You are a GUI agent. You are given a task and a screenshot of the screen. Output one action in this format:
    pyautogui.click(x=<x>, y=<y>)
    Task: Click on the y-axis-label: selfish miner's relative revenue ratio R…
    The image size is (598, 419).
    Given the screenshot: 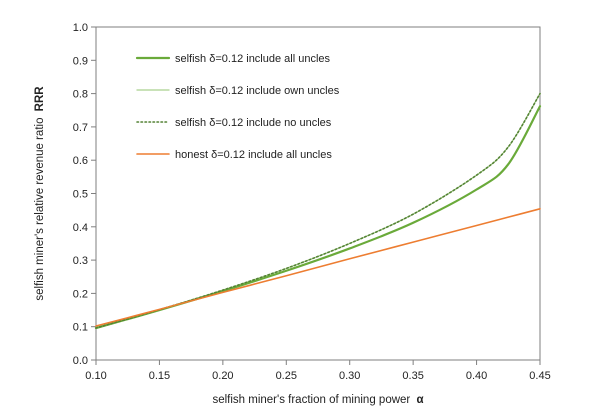 What is the action you would take?
    pyautogui.click(x=40, y=193)
    